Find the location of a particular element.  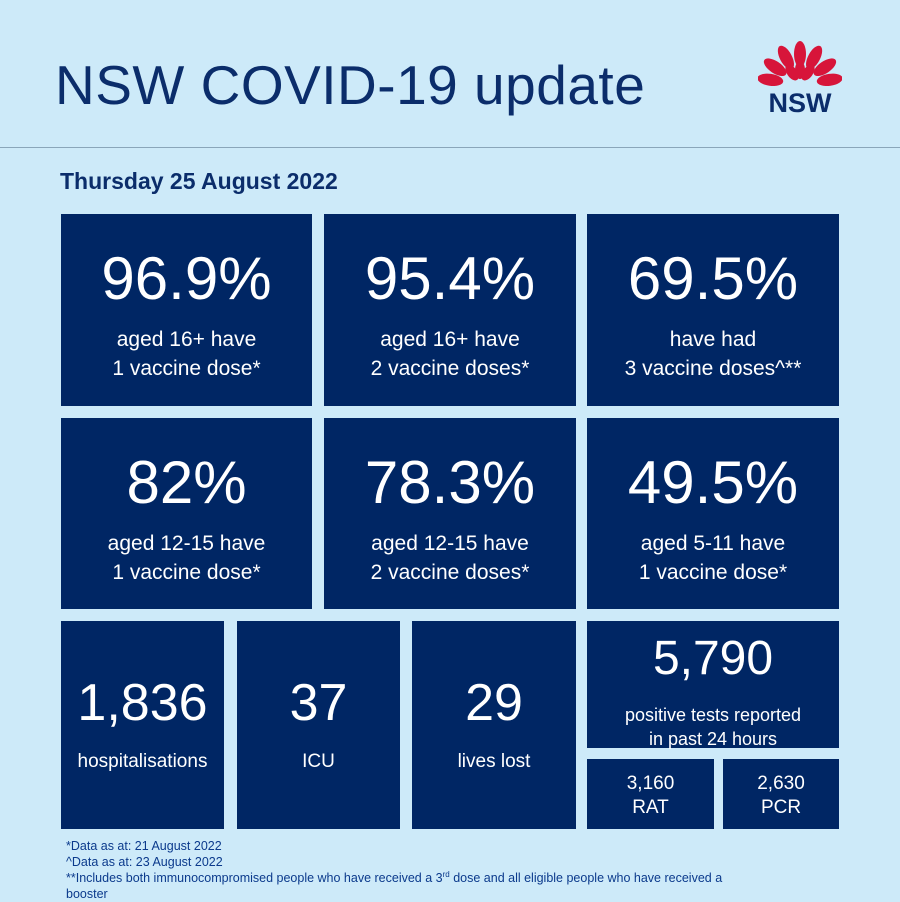

stat-label: PCR is located at coordinates (781, 807).